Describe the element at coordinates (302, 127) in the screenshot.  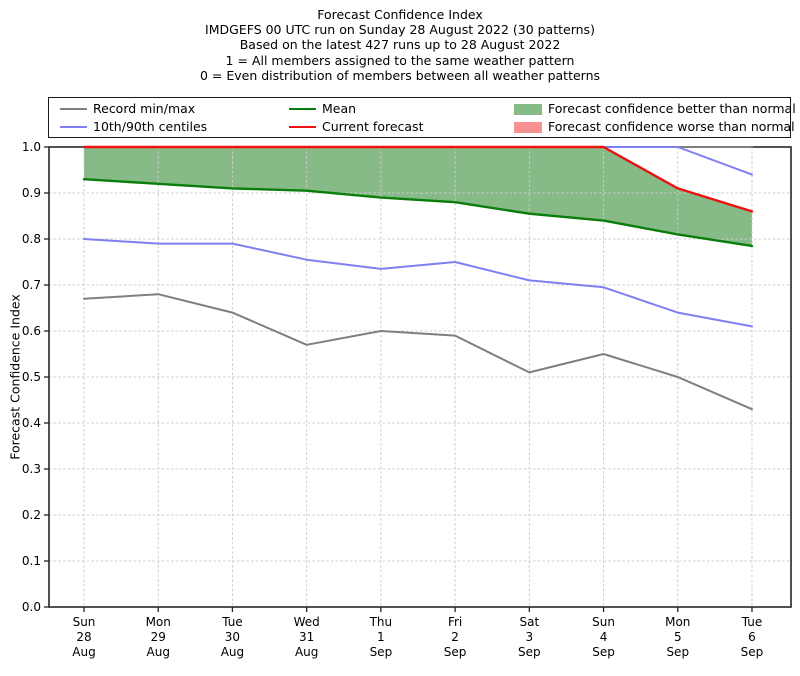
I see `forecast-line-swatch` at that location.